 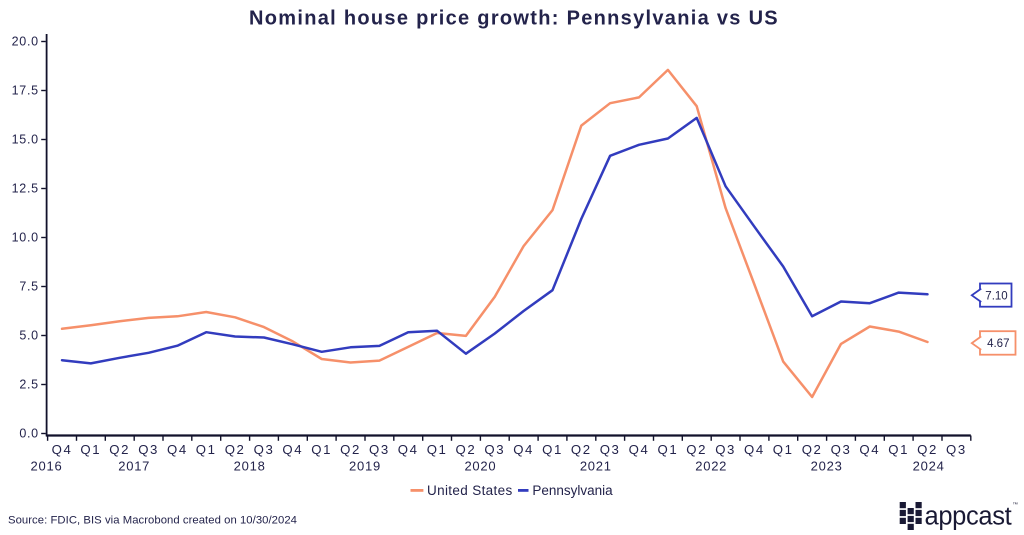 What do you see at coordinates (28, 434) in the screenshot?
I see `svg-text: 0.0` at bounding box center [28, 434].